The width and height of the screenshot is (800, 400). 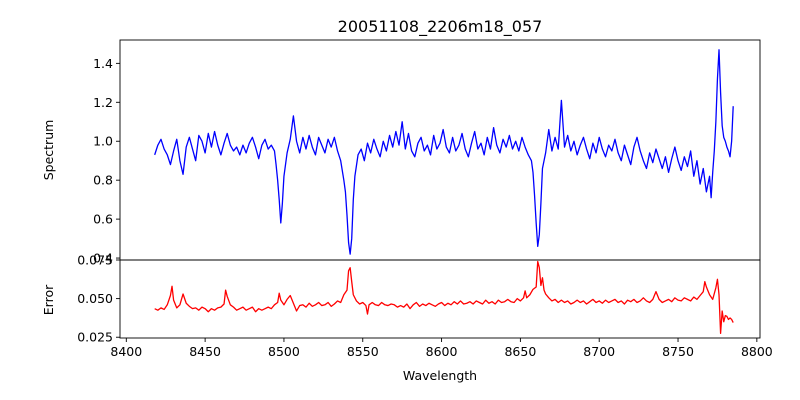 I want to click on xtick-label: 8800, so click(x=757, y=351).